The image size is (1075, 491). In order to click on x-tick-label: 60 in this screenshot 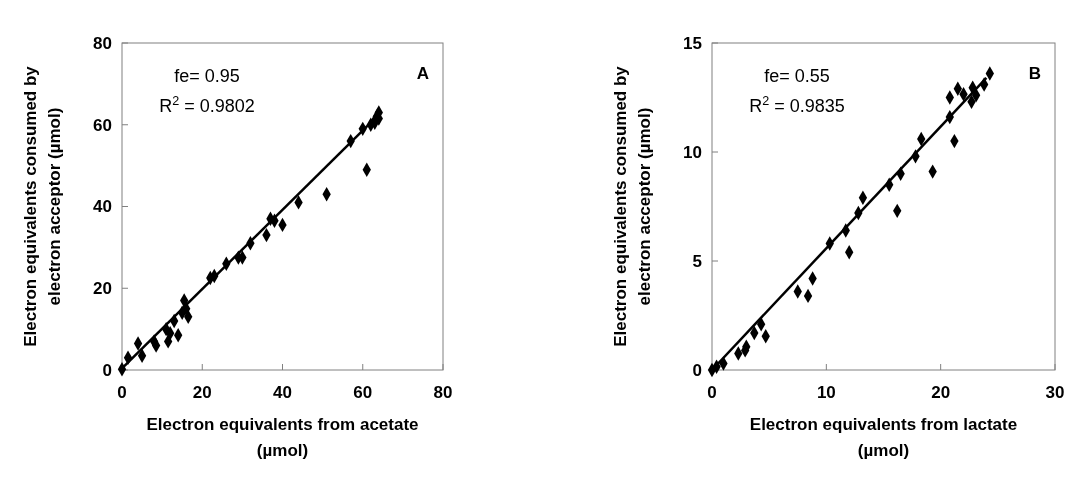, I will do `click(363, 392)`.